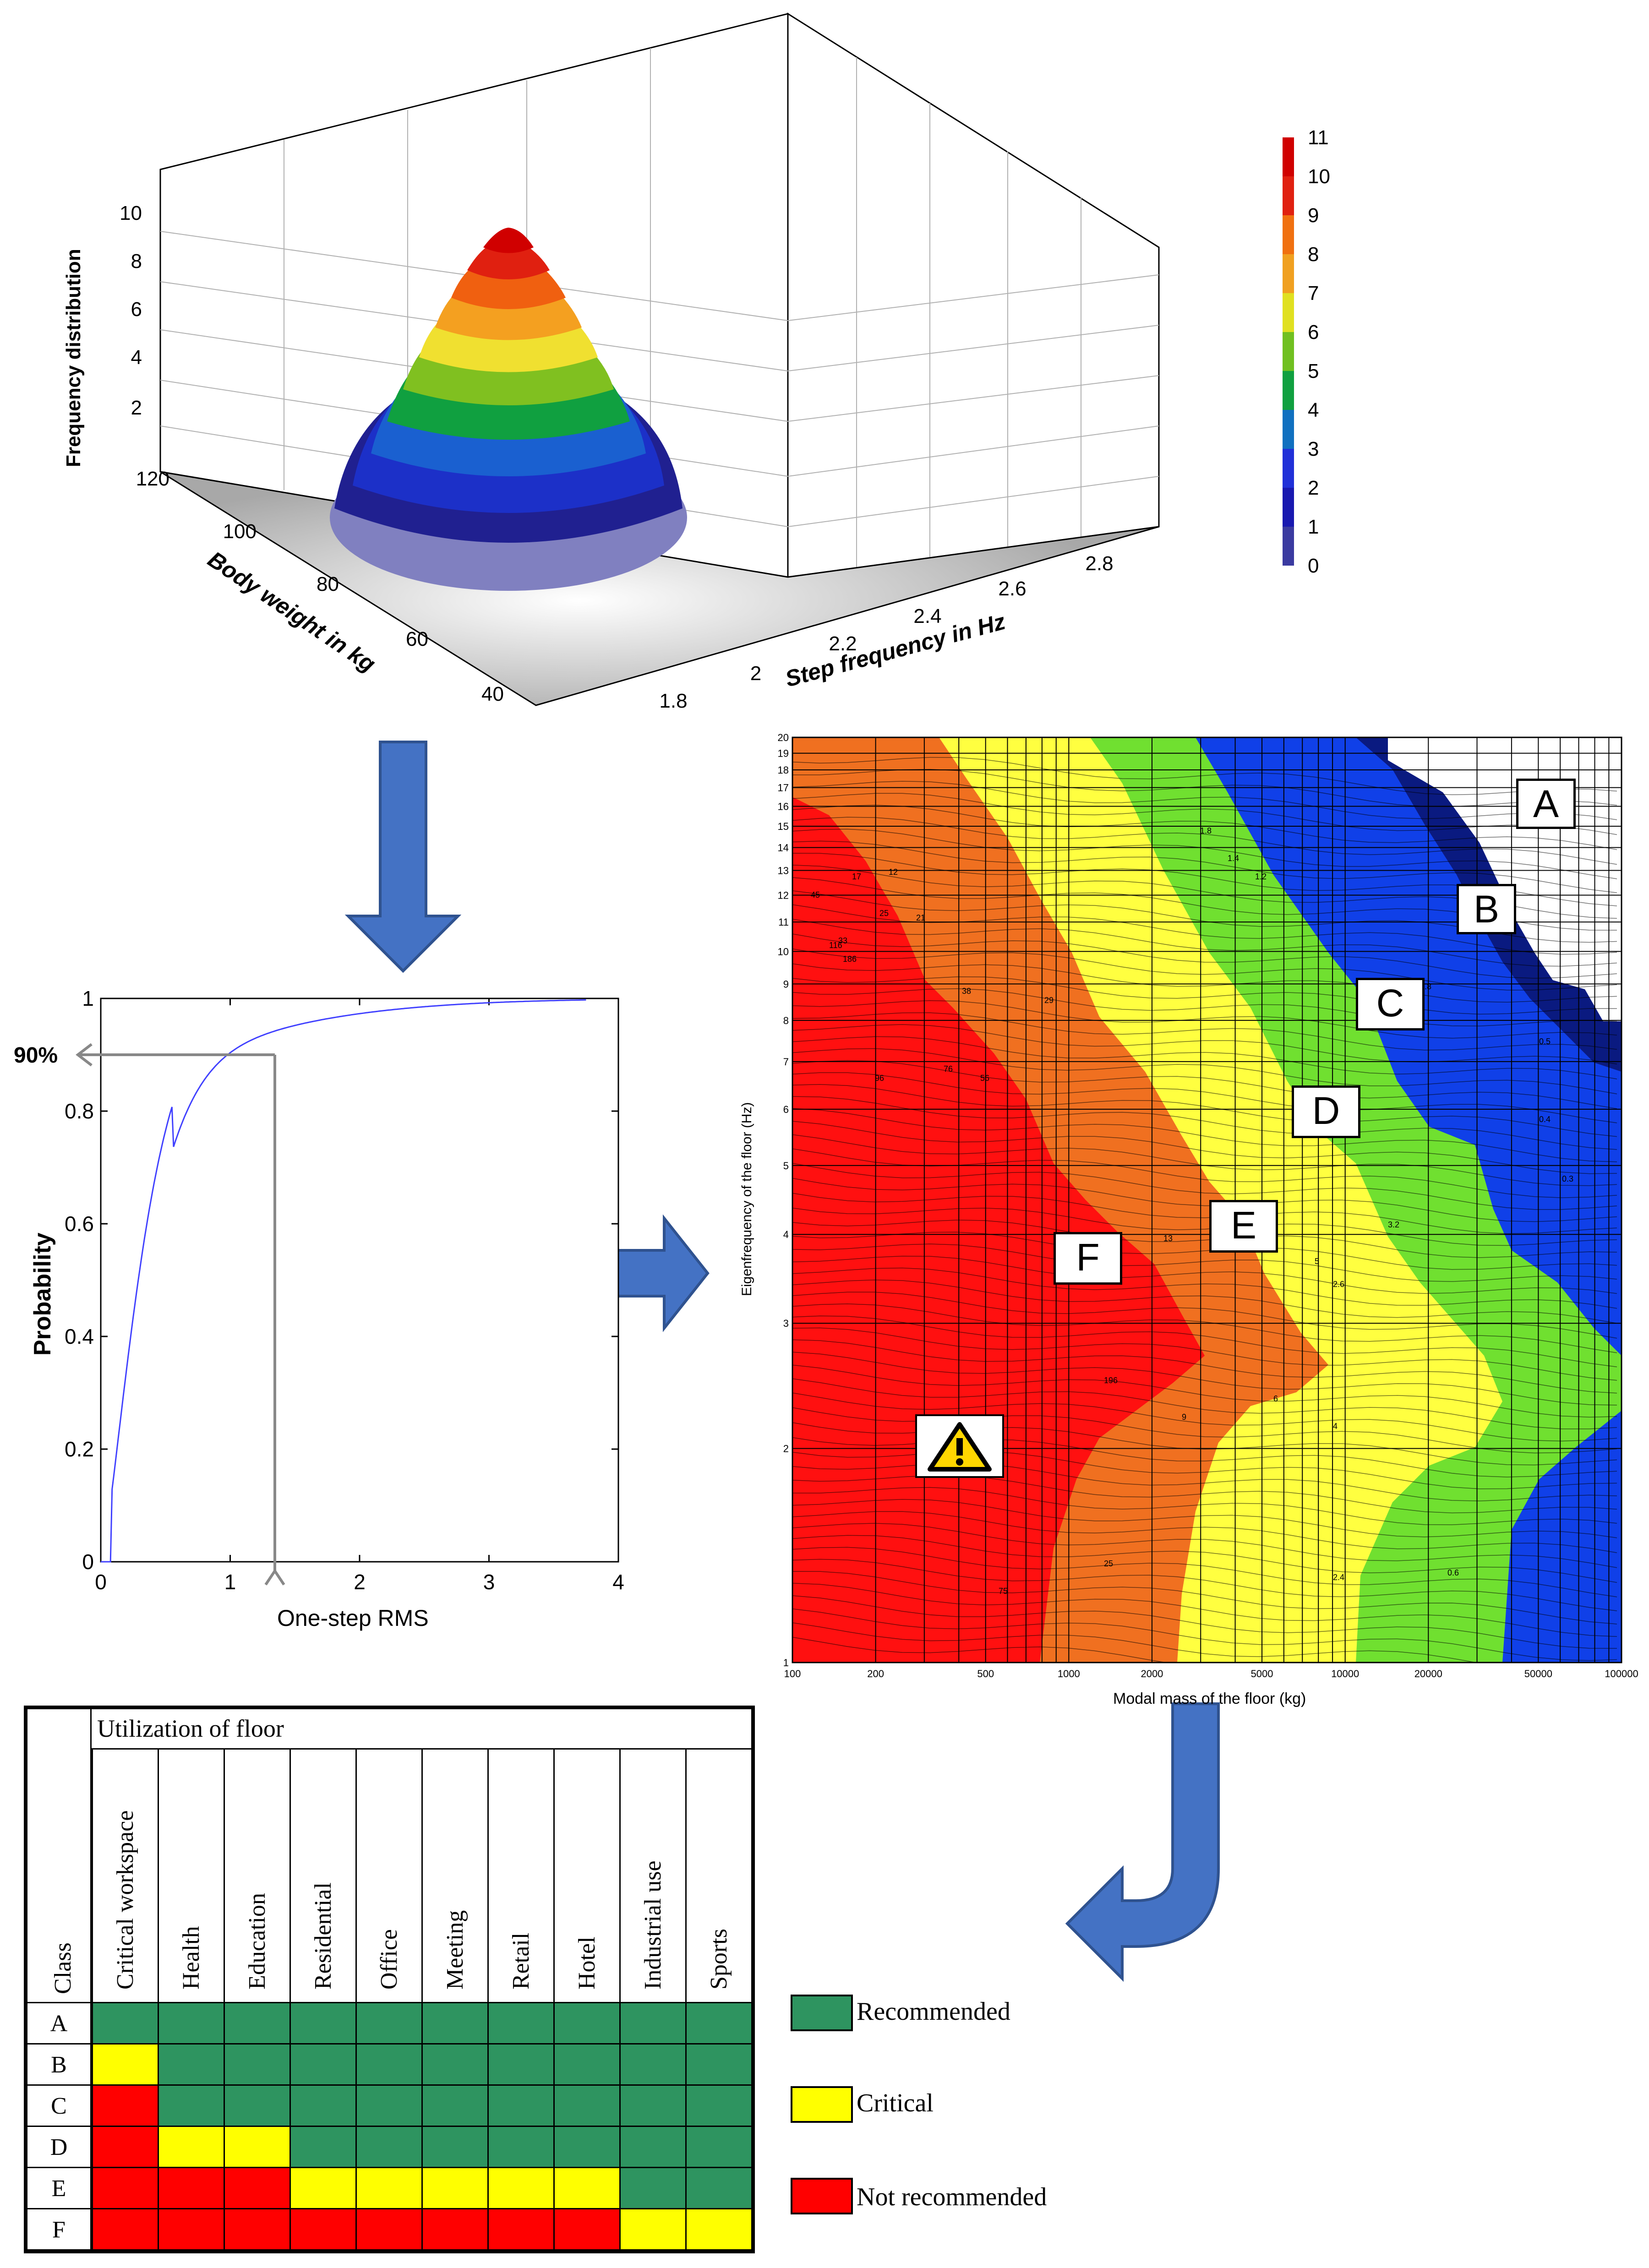 The image size is (1649, 2268). I want to click on cdf-x-tick: 1, so click(230, 1582).